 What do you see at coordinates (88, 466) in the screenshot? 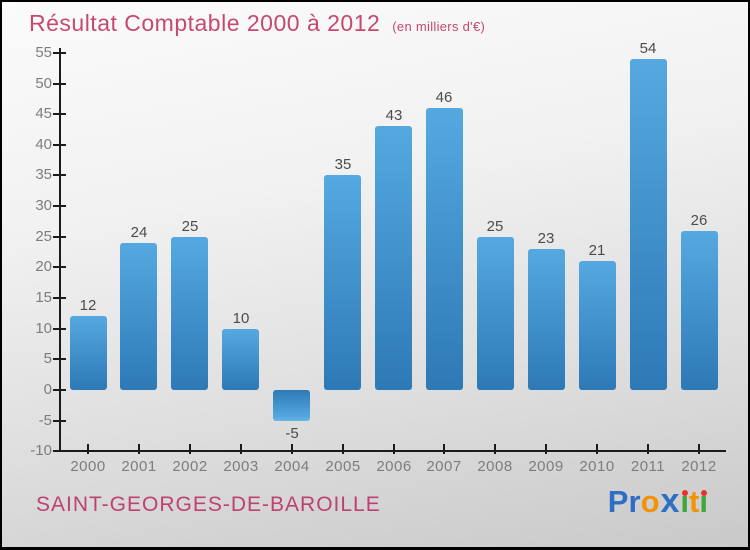
I see `x-axis-tick-label: 2000` at bounding box center [88, 466].